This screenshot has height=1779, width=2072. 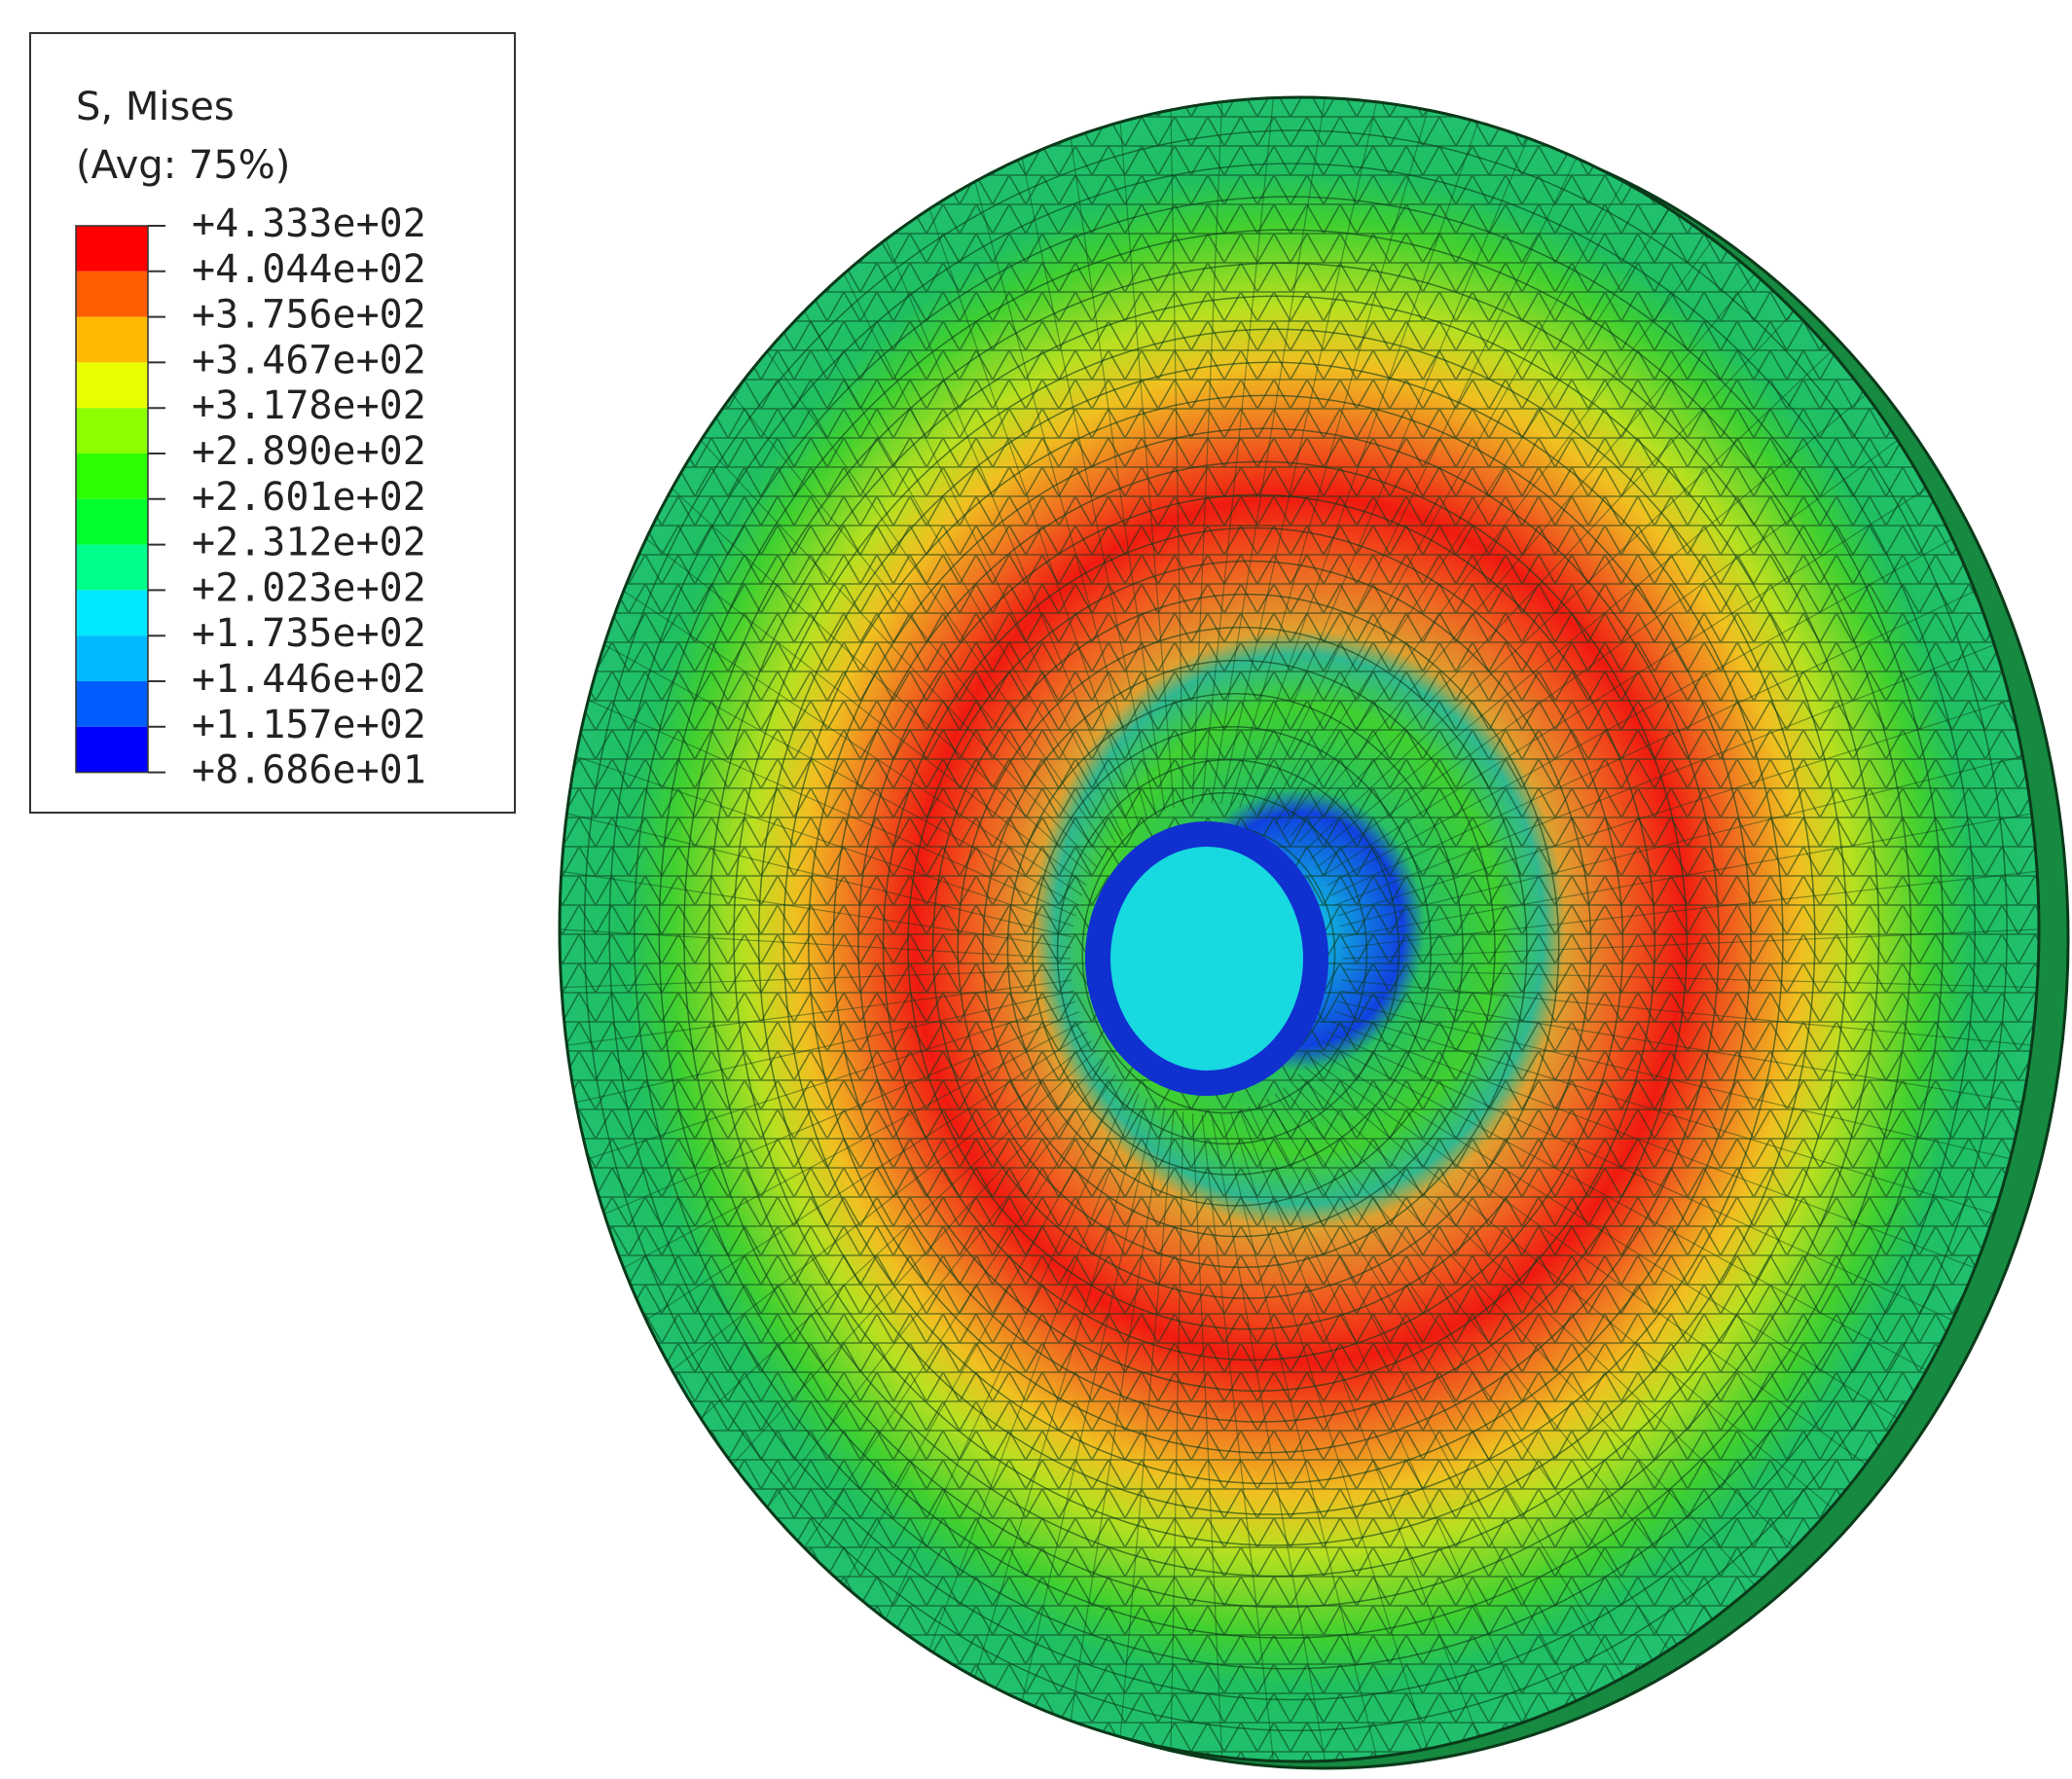 What do you see at coordinates (309, 543) in the screenshot?
I see `legend-label: +2.312e+02` at bounding box center [309, 543].